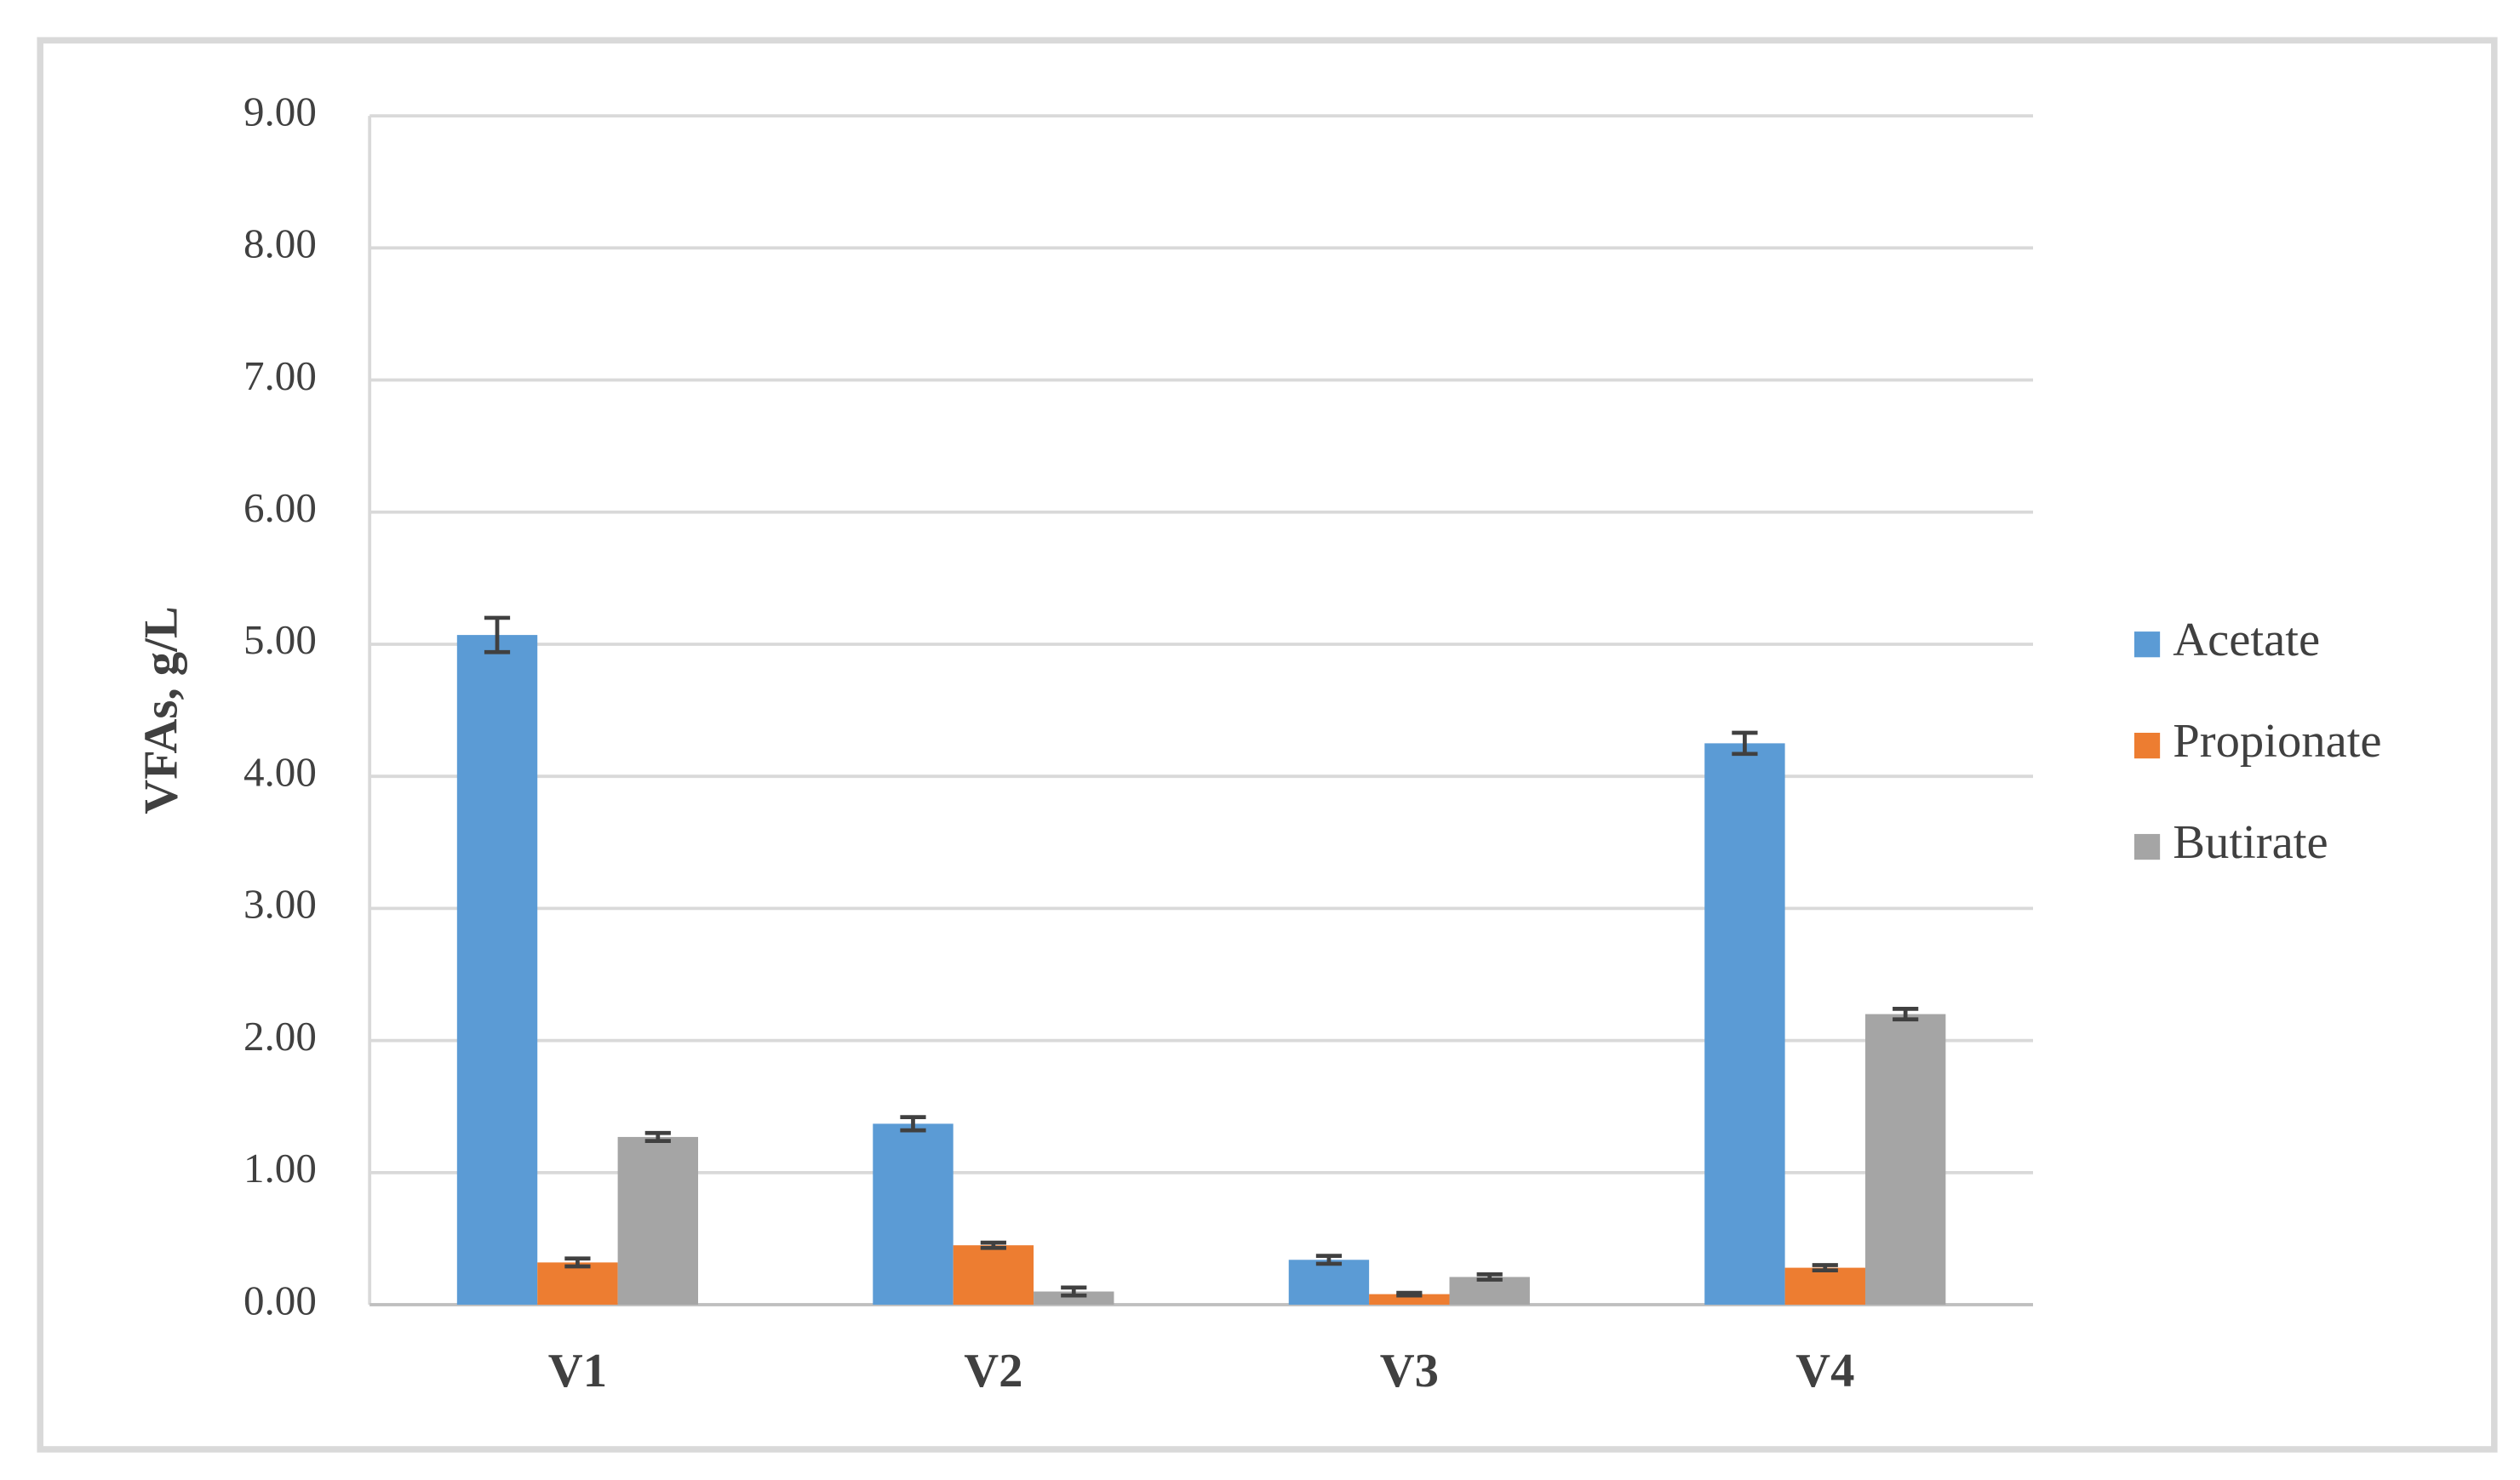 The width and height of the screenshot is (2520, 1480). I want to click on y-tick-label: 4.00, so click(280, 771).